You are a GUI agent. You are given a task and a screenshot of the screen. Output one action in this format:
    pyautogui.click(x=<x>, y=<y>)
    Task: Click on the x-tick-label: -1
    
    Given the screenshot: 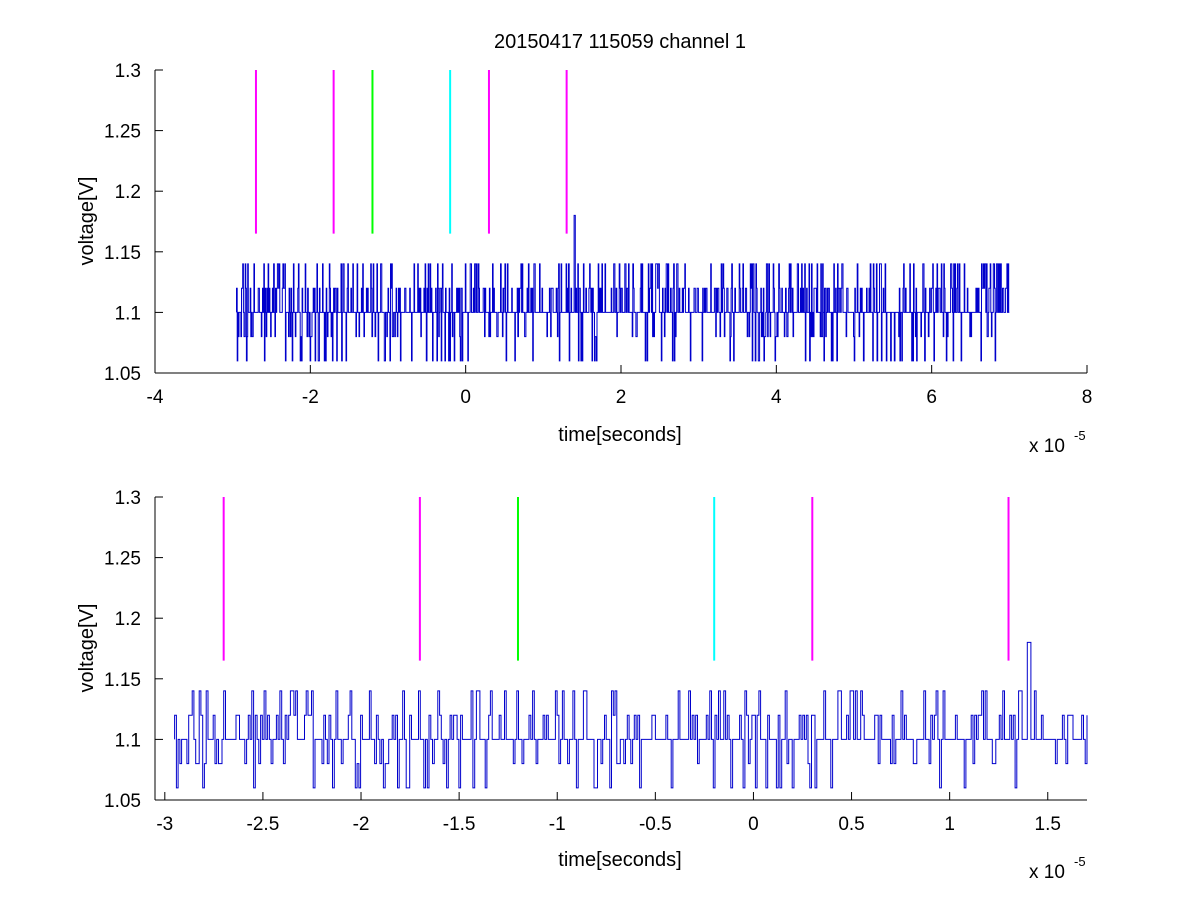 What is the action you would take?
    pyautogui.click(x=557, y=824)
    